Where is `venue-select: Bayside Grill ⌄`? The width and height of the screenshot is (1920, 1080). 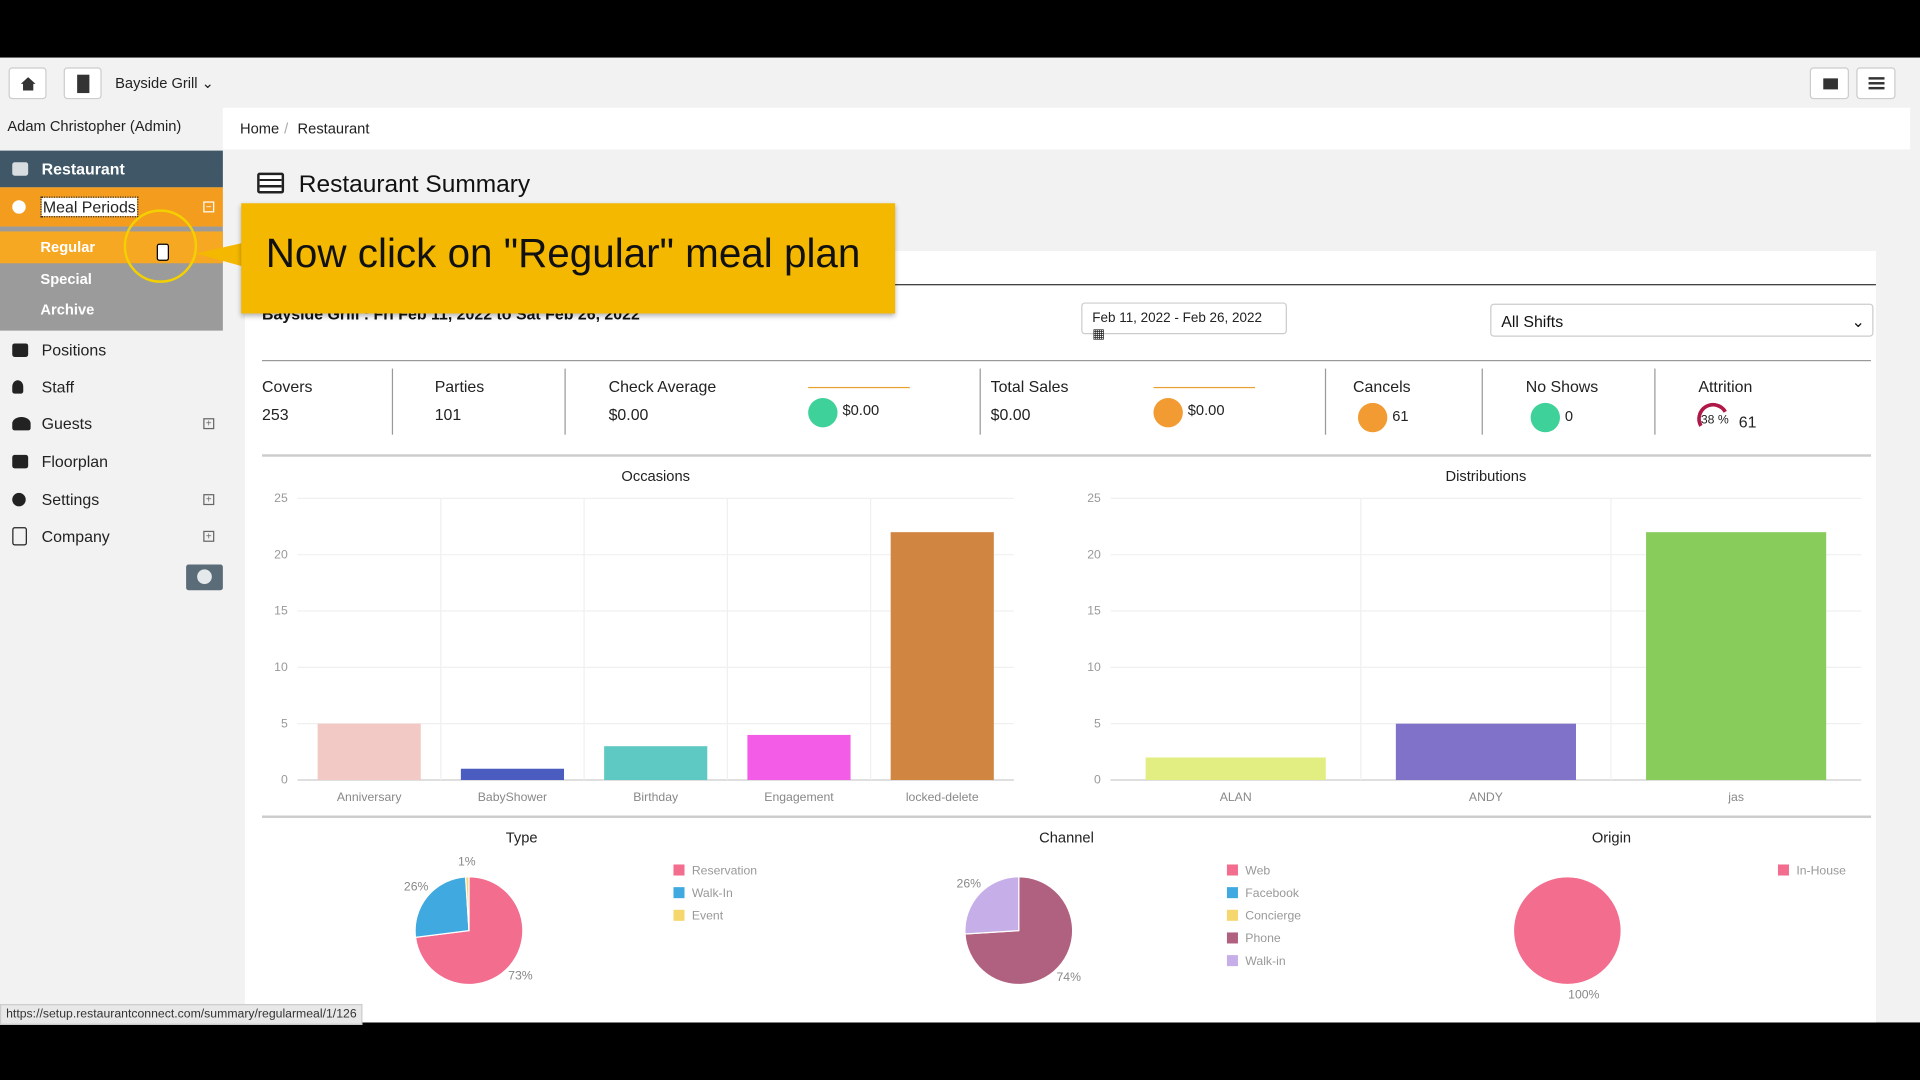
venue-select: Bayside Grill ⌄ is located at coordinates (164, 83).